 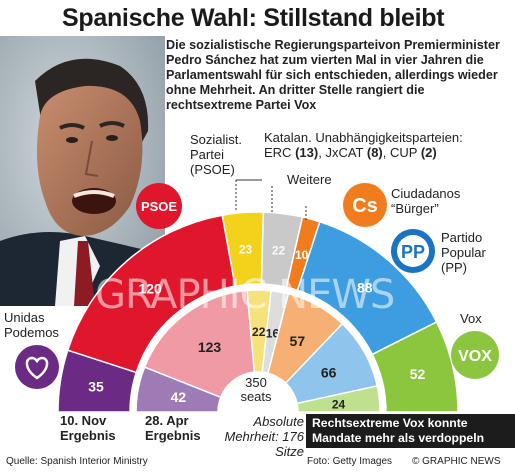 I want to click on label-jxcat: JxCAT, so click(x=344, y=152).